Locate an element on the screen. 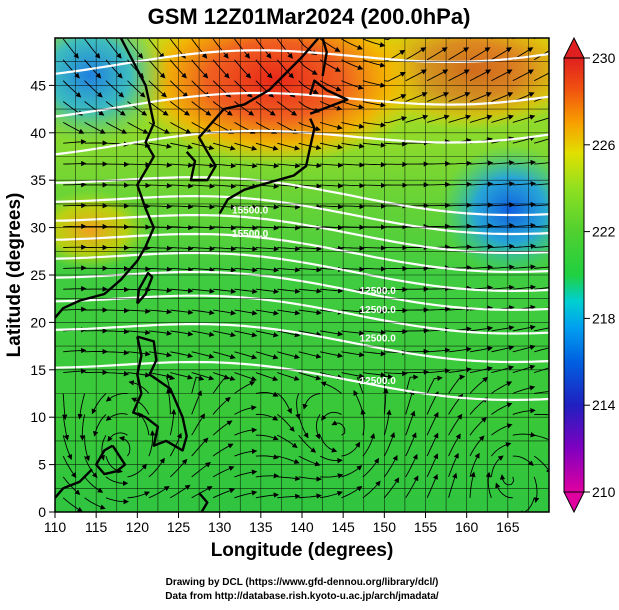 The width and height of the screenshot is (619, 610). colorbar-tick-label: 214 is located at coordinates (604, 405).